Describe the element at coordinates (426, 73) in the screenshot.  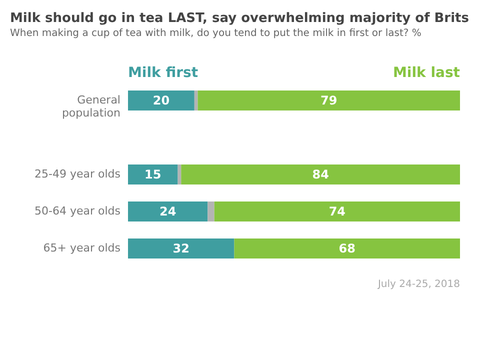
I see `series-label: Milk last` at that location.